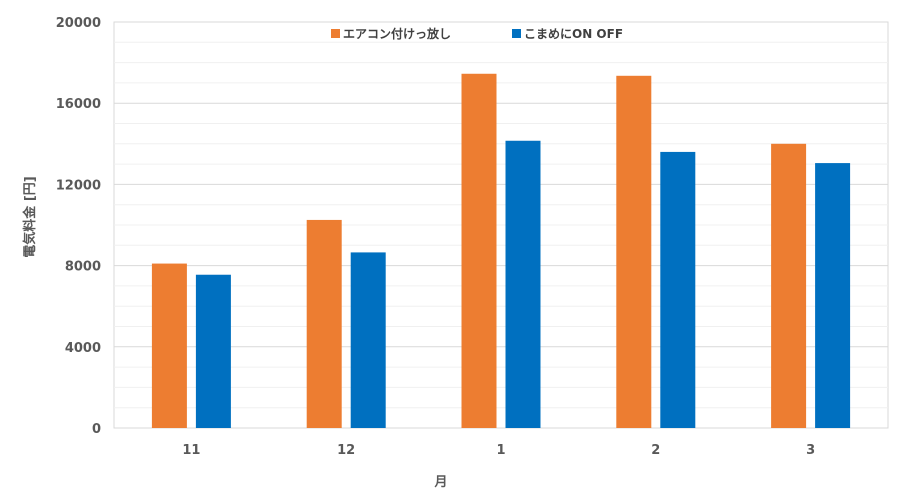 This screenshot has height=495, width=912. What do you see at coordinates (440, 482) in the screenshot?
I see `x-axis-title: 月` at bounding box center [440, 482].